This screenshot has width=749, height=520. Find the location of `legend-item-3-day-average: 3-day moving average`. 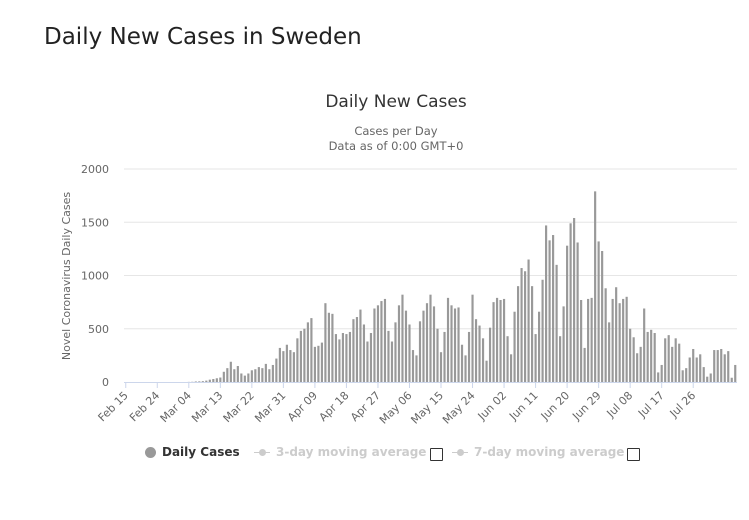

legend-item-3-day-average: 3-day moving average is located at coordinates (340, 452).